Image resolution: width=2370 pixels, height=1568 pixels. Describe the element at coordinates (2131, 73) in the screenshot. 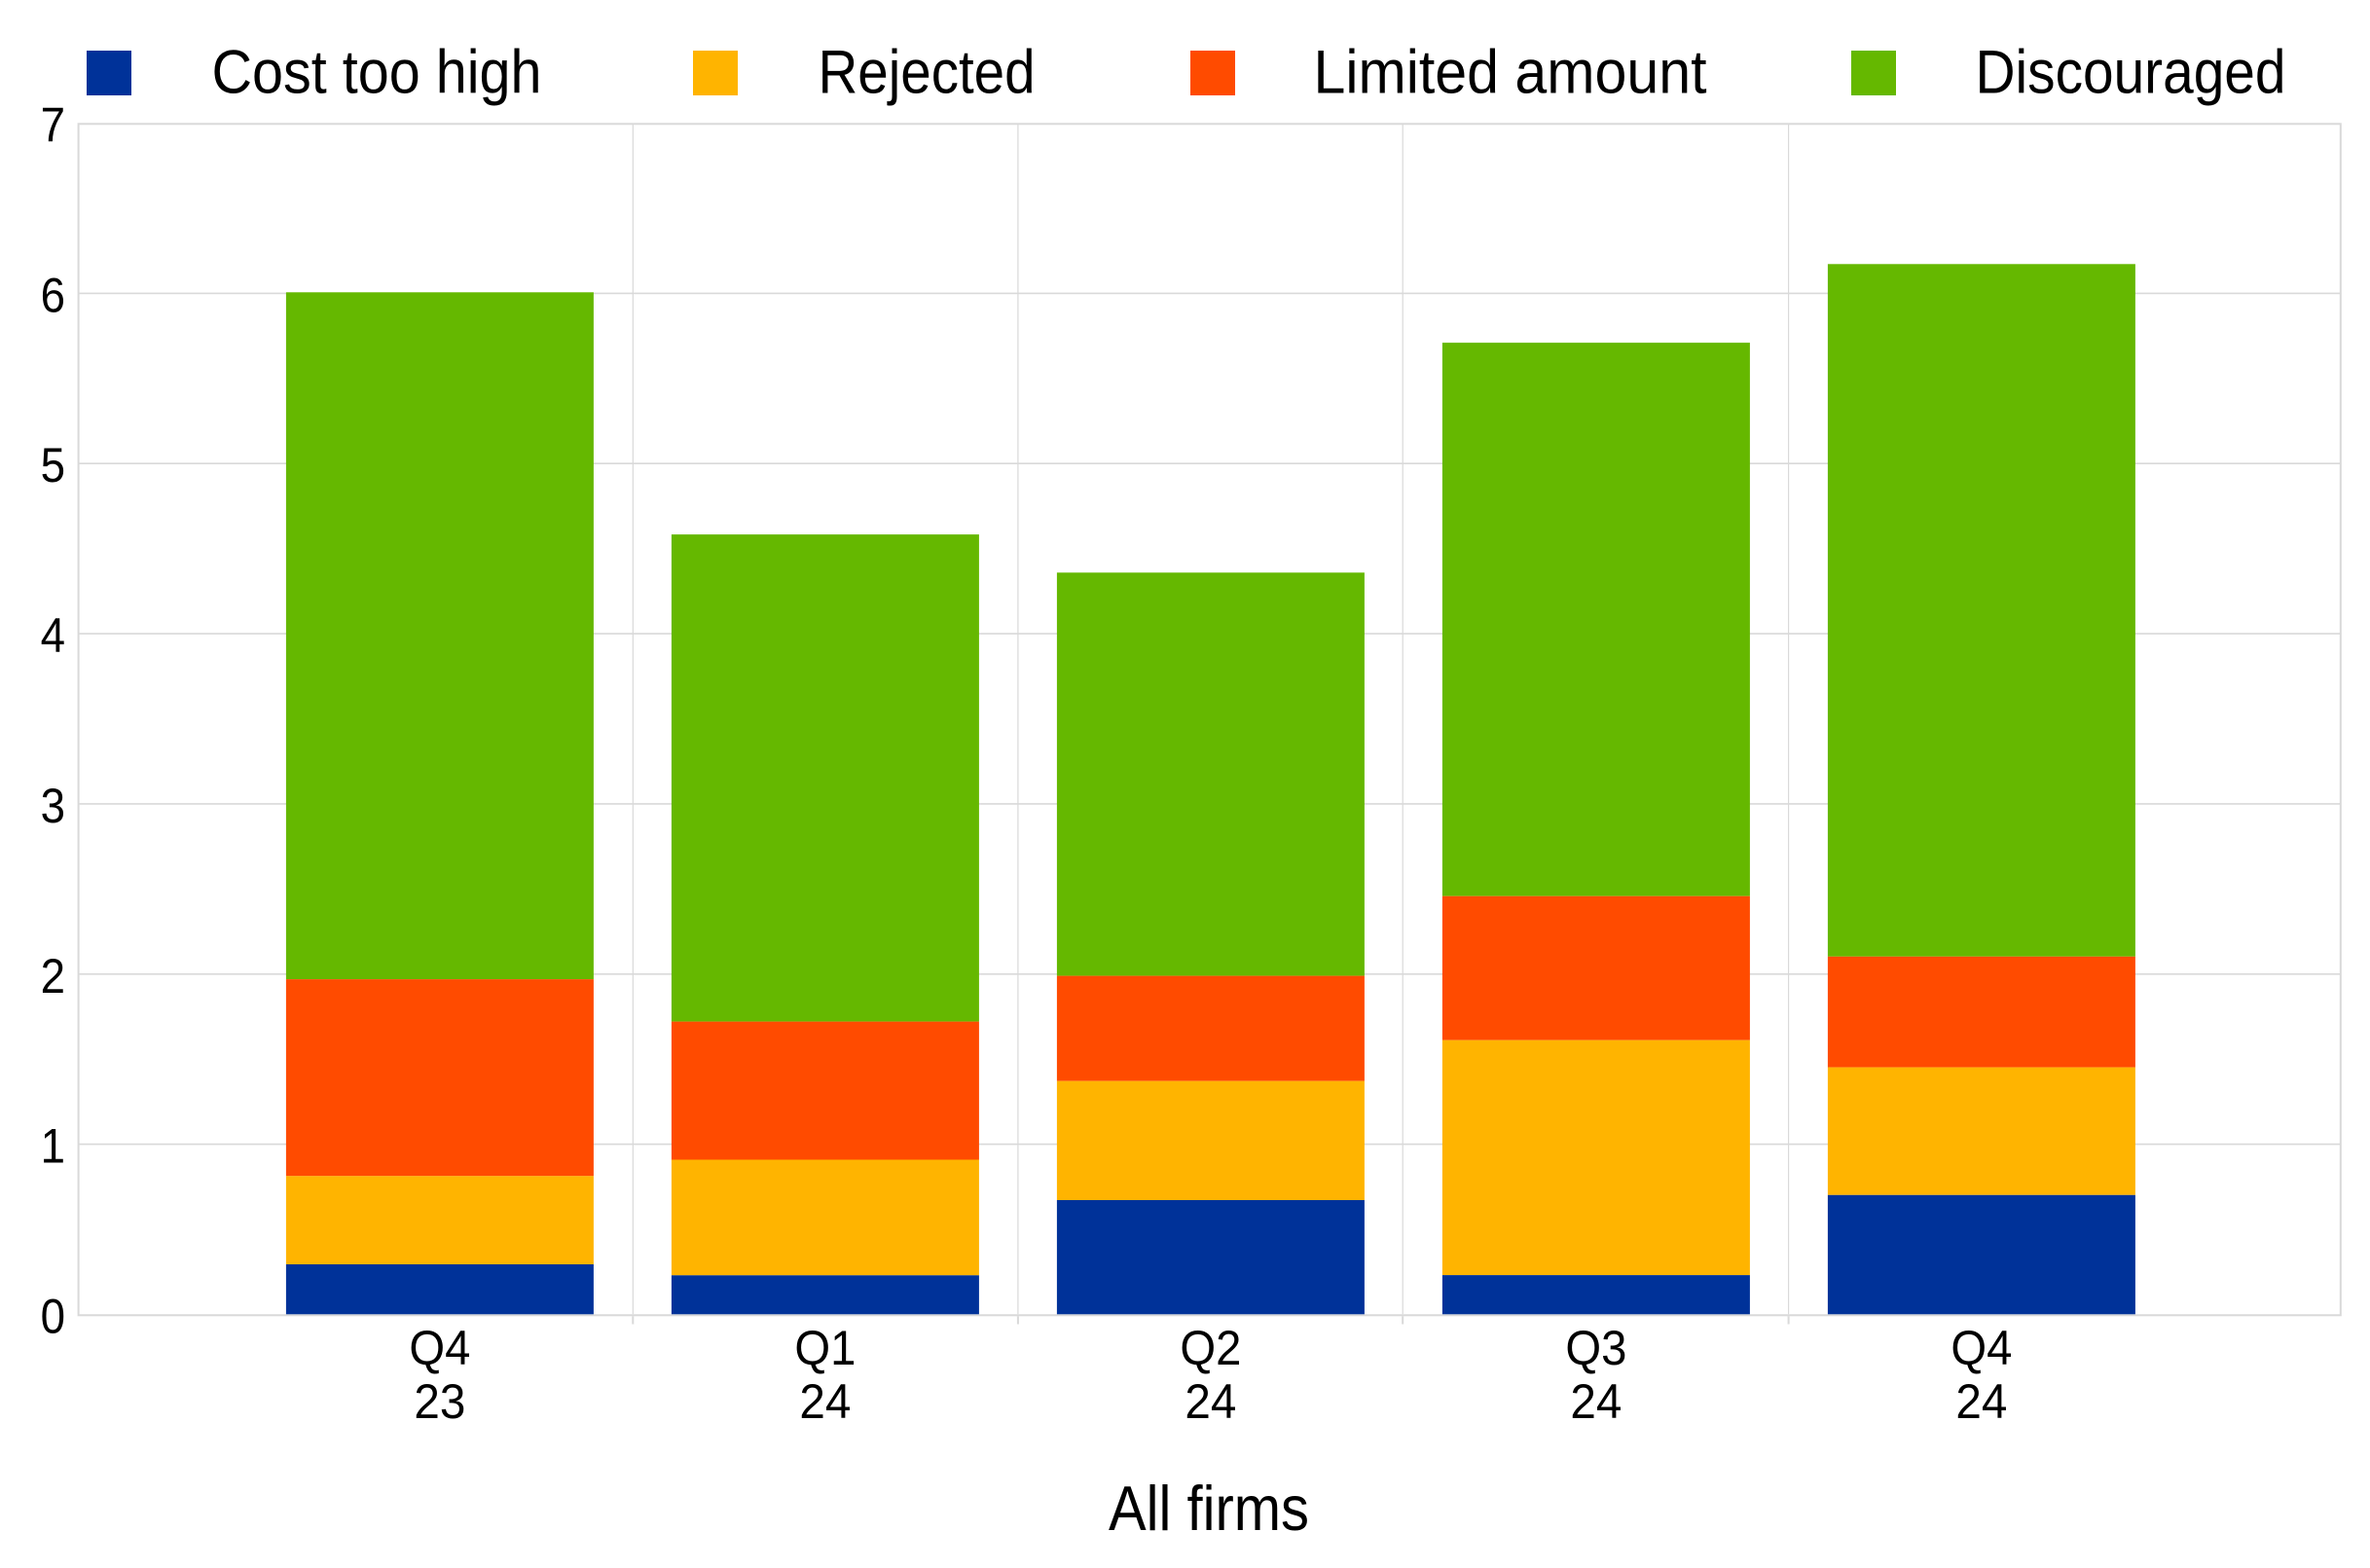

I see `svg-text: Discouraged` at that location.